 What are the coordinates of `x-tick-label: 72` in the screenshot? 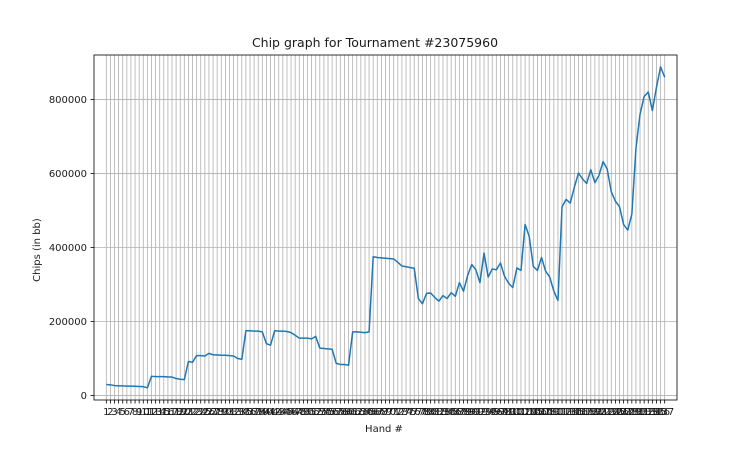 It's located at (397, 412).